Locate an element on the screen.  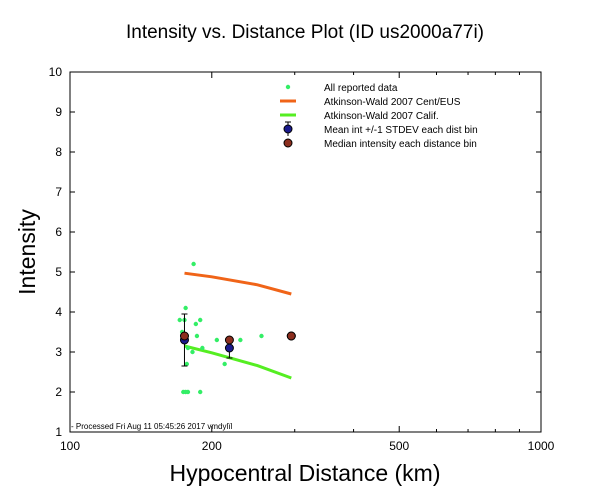
legend-symbol-median is located at coordinates (288, 143).